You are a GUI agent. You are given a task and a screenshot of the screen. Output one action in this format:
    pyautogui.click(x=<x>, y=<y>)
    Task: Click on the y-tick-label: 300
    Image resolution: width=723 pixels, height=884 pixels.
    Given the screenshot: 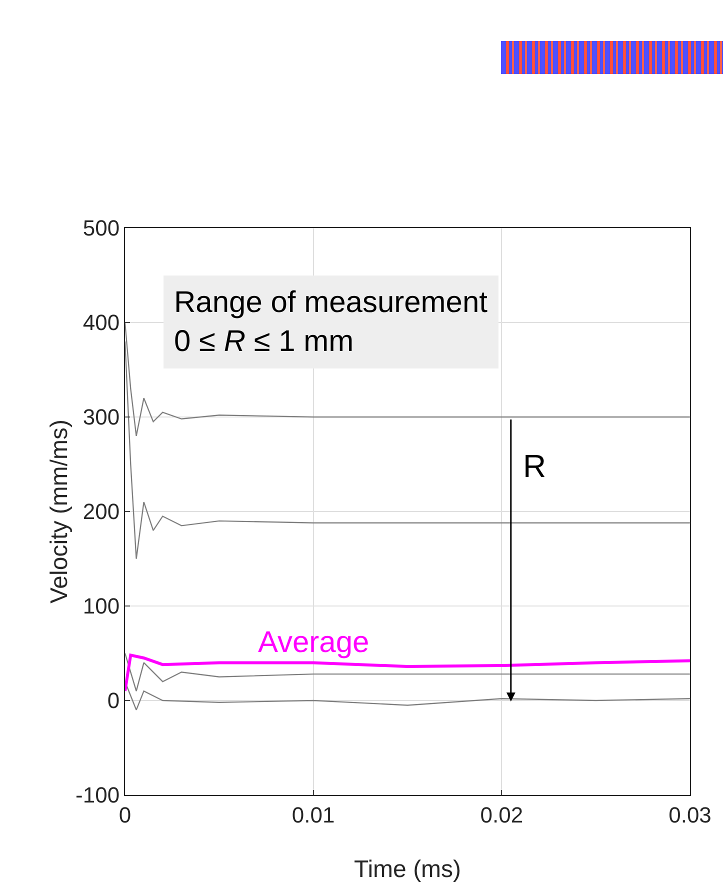 What is the action you would take?
    pyautogui.click(x=101, y=417)
    